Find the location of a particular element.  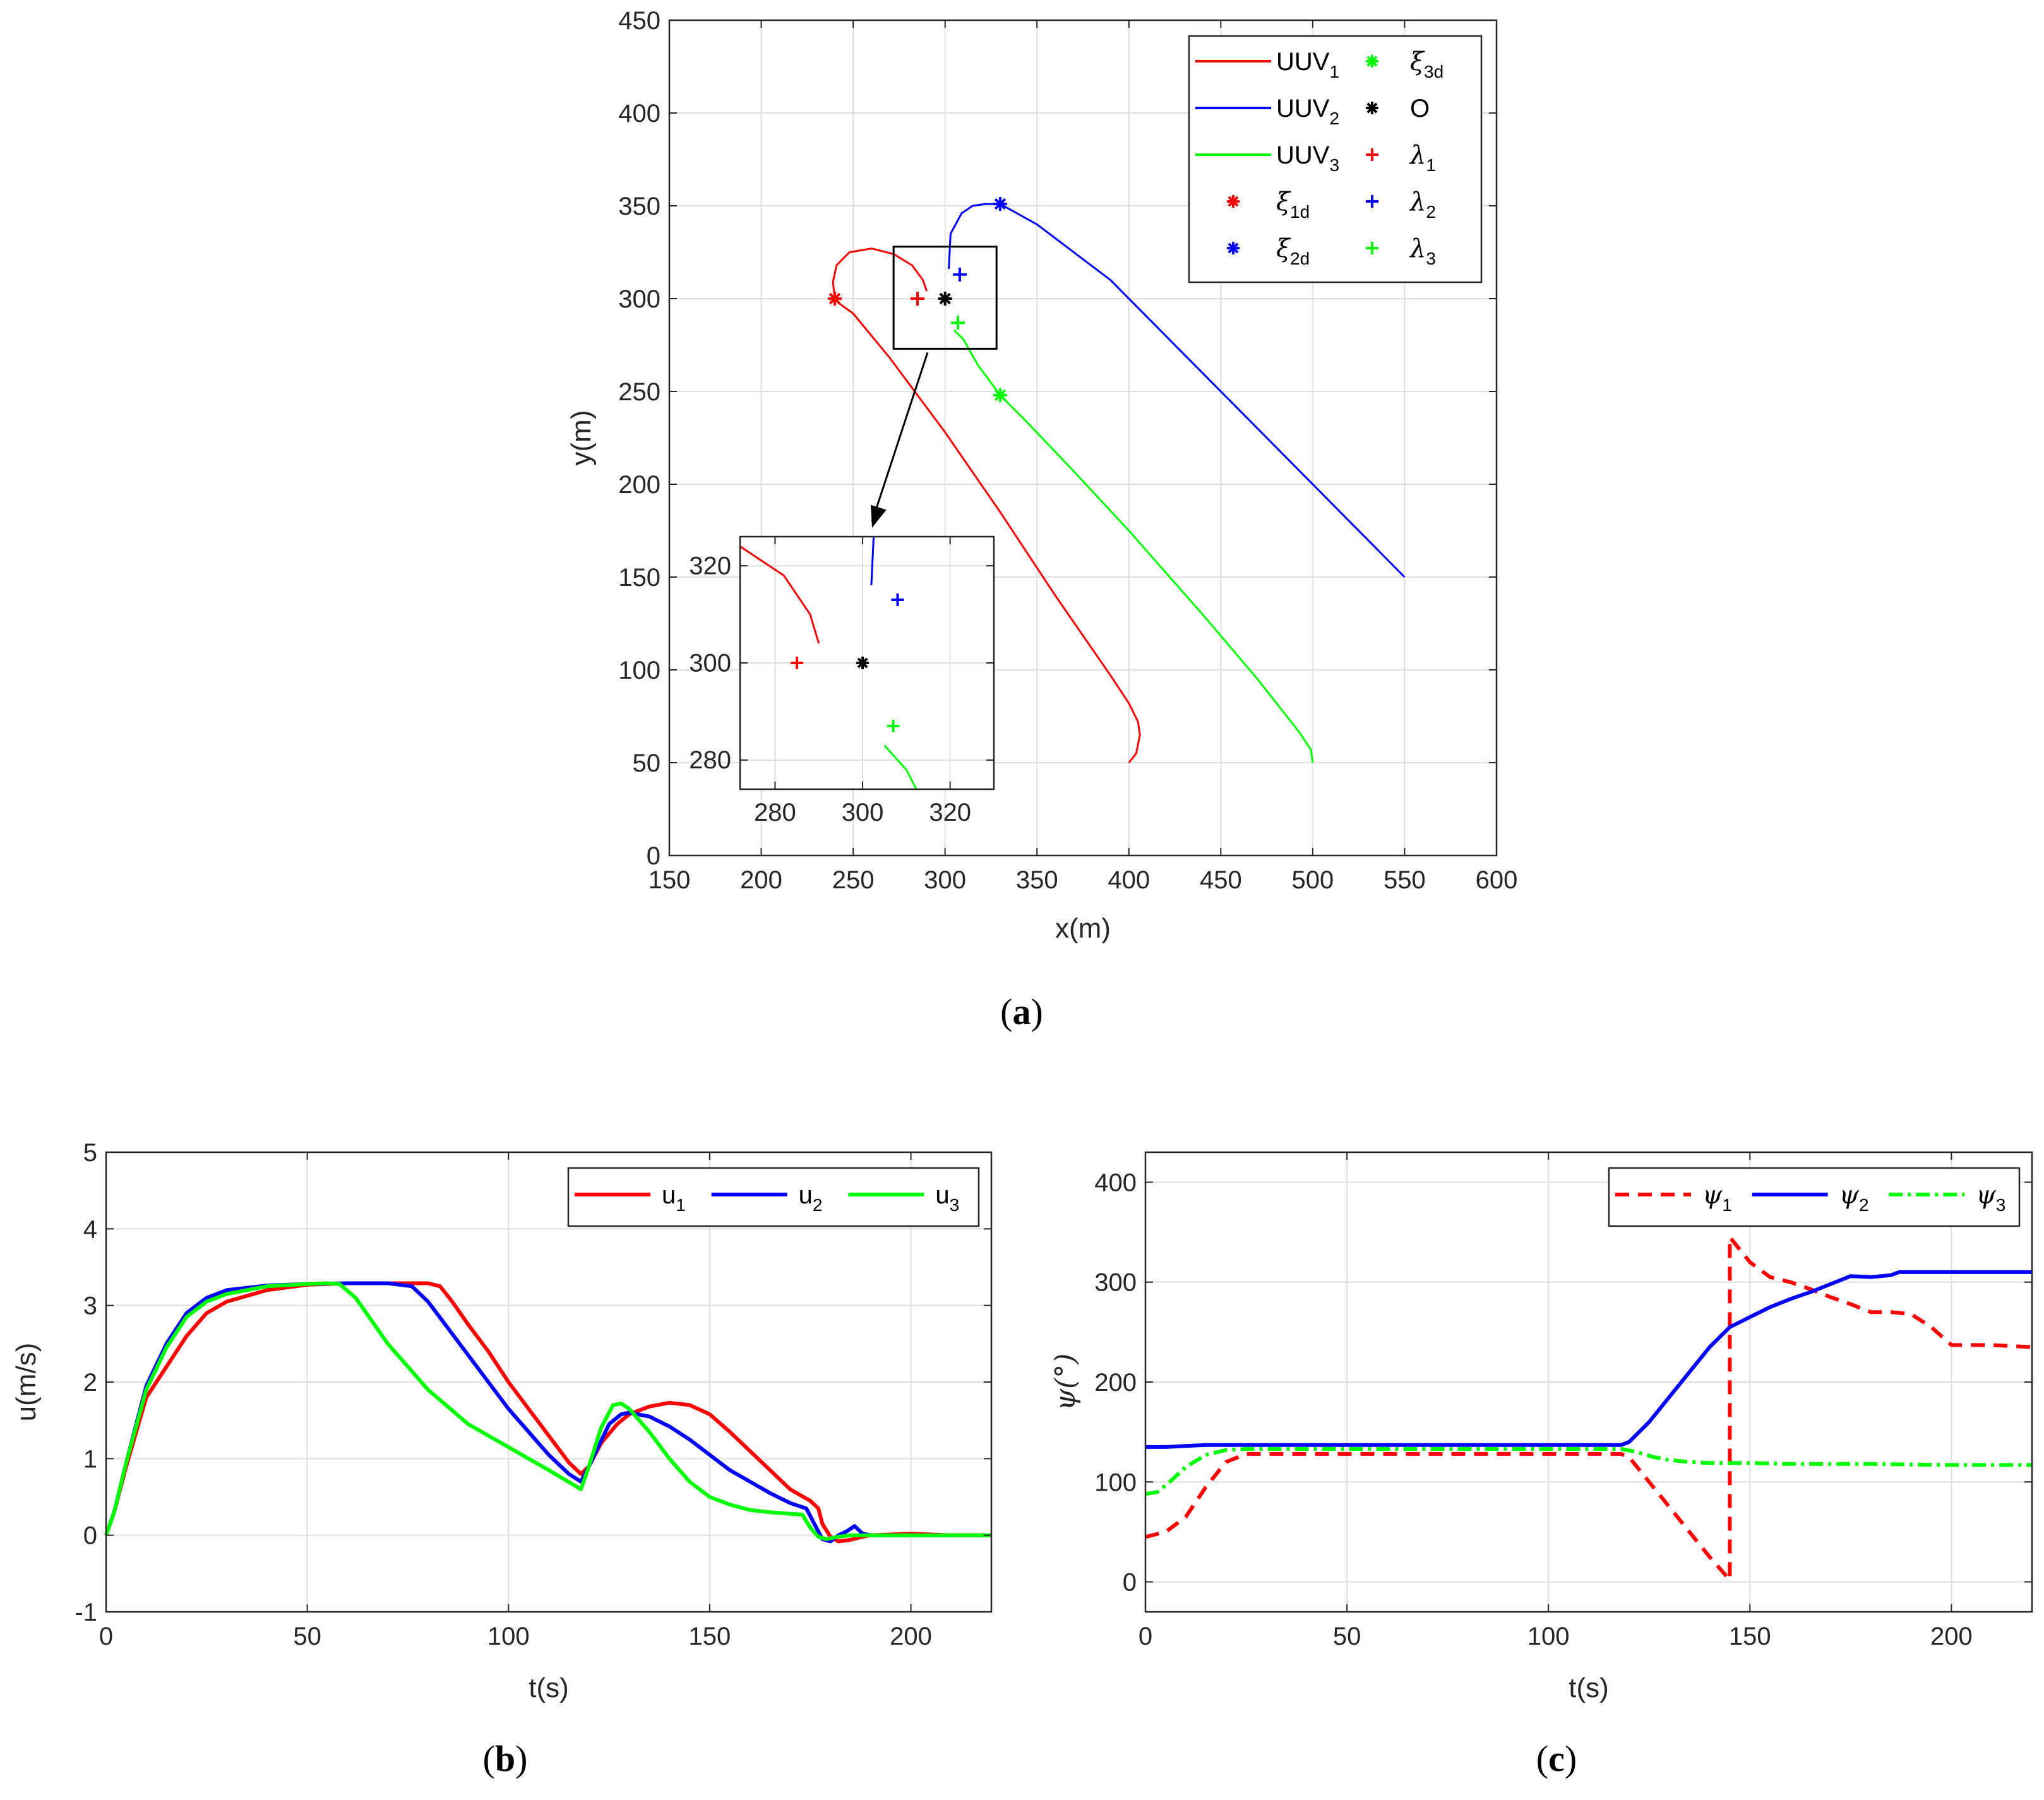

marker-lambda2 is located at coordinates (960, 274).